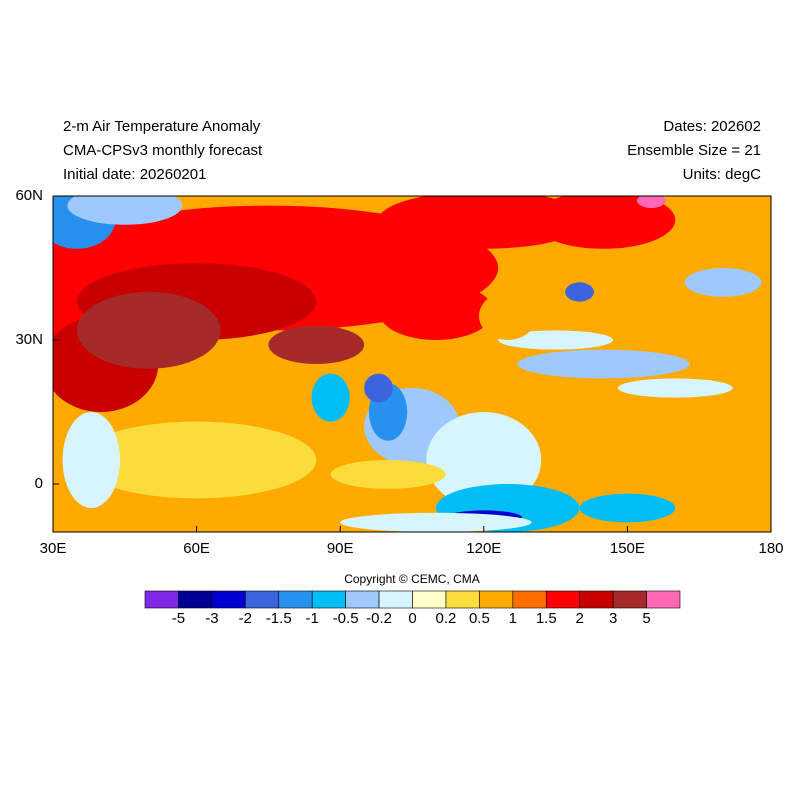  What do you see at coordinates (163, 150) in the screenshot?
I see `title-line: CMA-CPSv3 monthly forecast` at bounding box center [163, 150].